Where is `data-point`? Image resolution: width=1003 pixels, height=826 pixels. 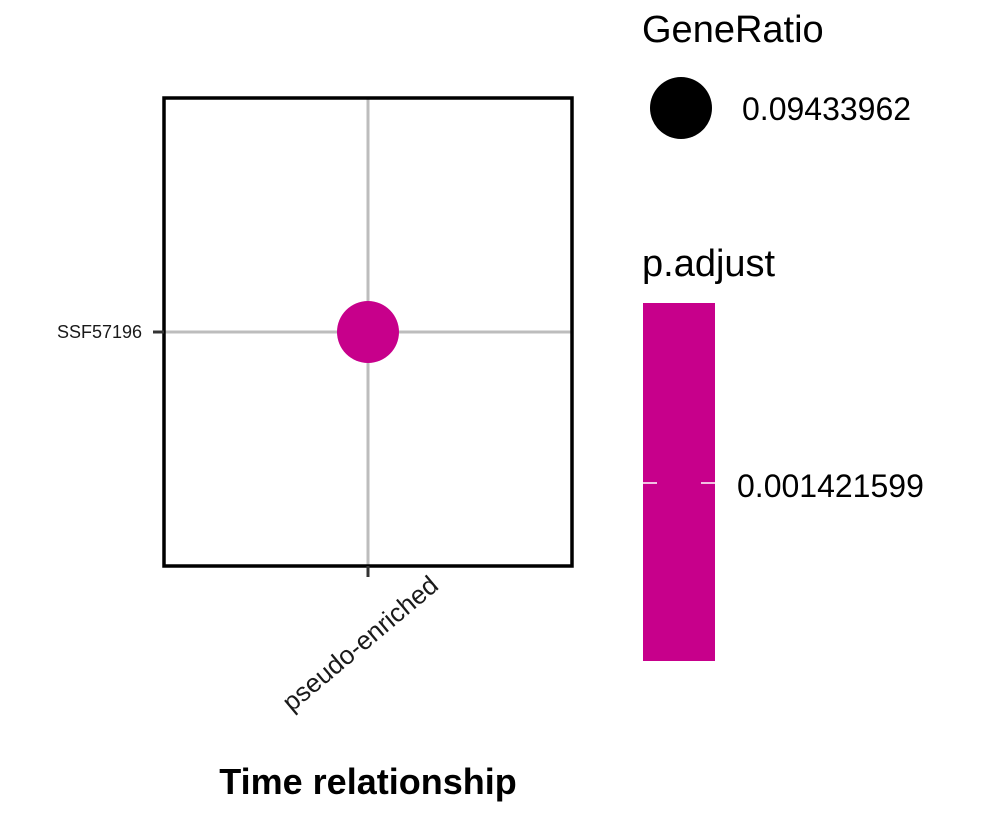
data-point is located at coordinates (368, 332).